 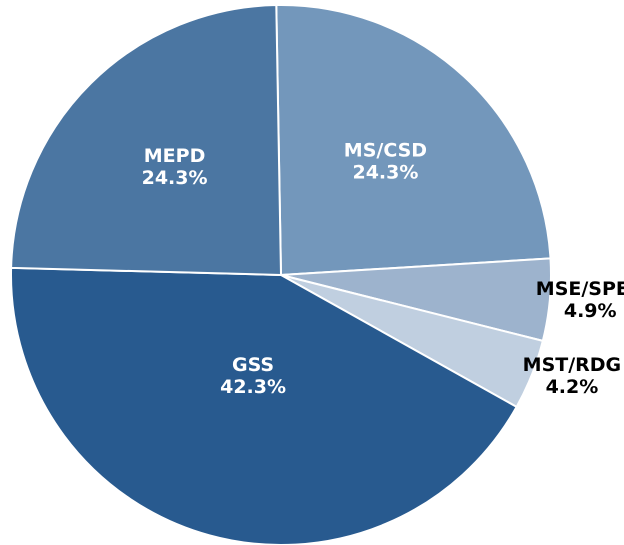 I want to click on slice-label: GSS, so click(x=253, y=365).